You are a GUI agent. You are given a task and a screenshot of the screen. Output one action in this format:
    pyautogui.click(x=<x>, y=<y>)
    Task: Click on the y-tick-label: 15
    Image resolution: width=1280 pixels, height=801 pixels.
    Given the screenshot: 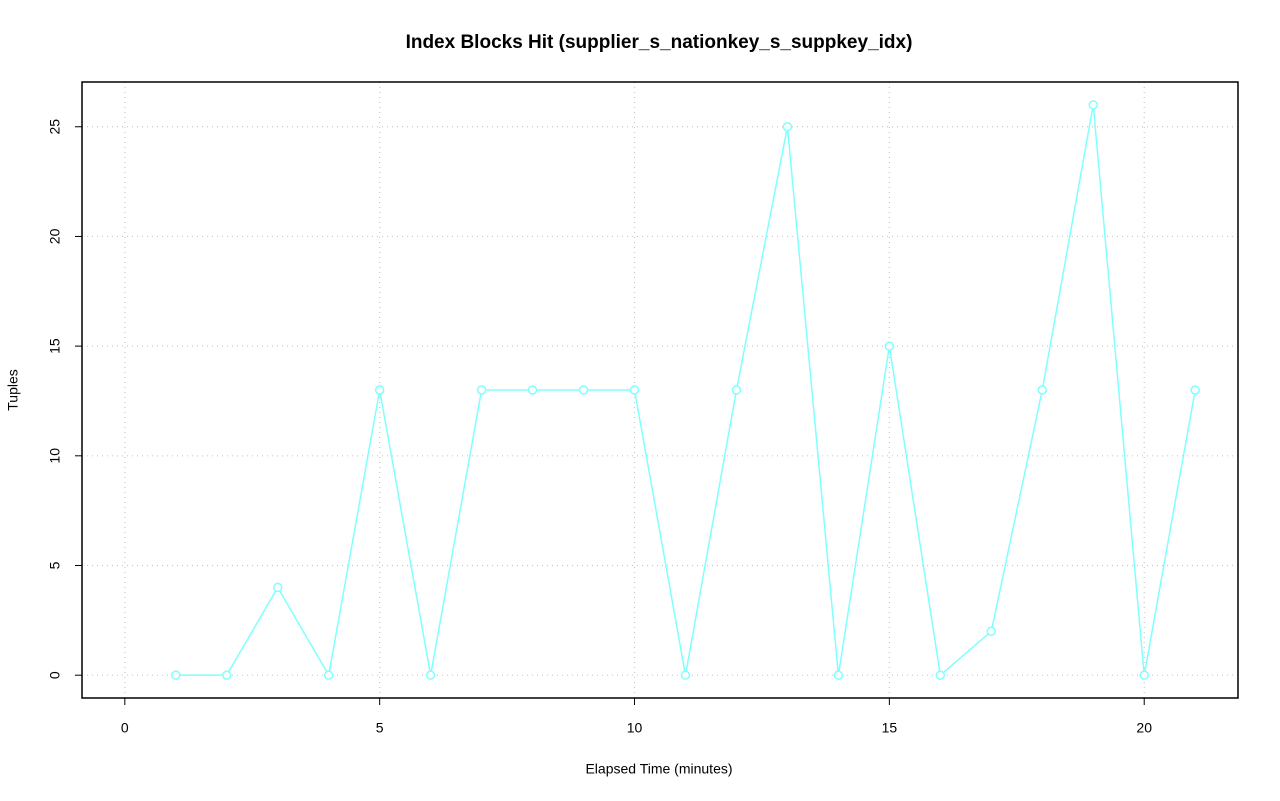 What is the action you would take?
    pyautogui.click(x=55, y=346)
    